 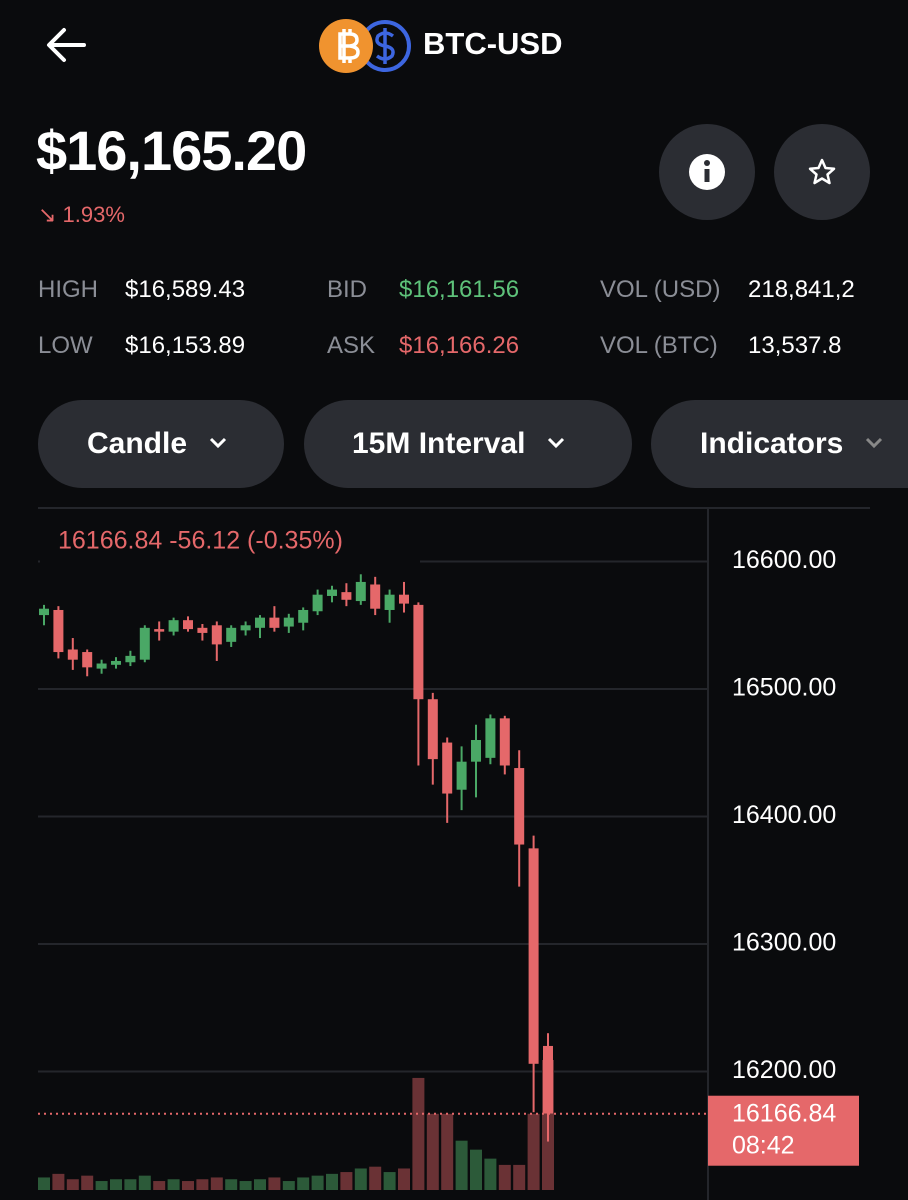 I want to click on chart-type-dropdown: Candle, so click(x=161, y=444).